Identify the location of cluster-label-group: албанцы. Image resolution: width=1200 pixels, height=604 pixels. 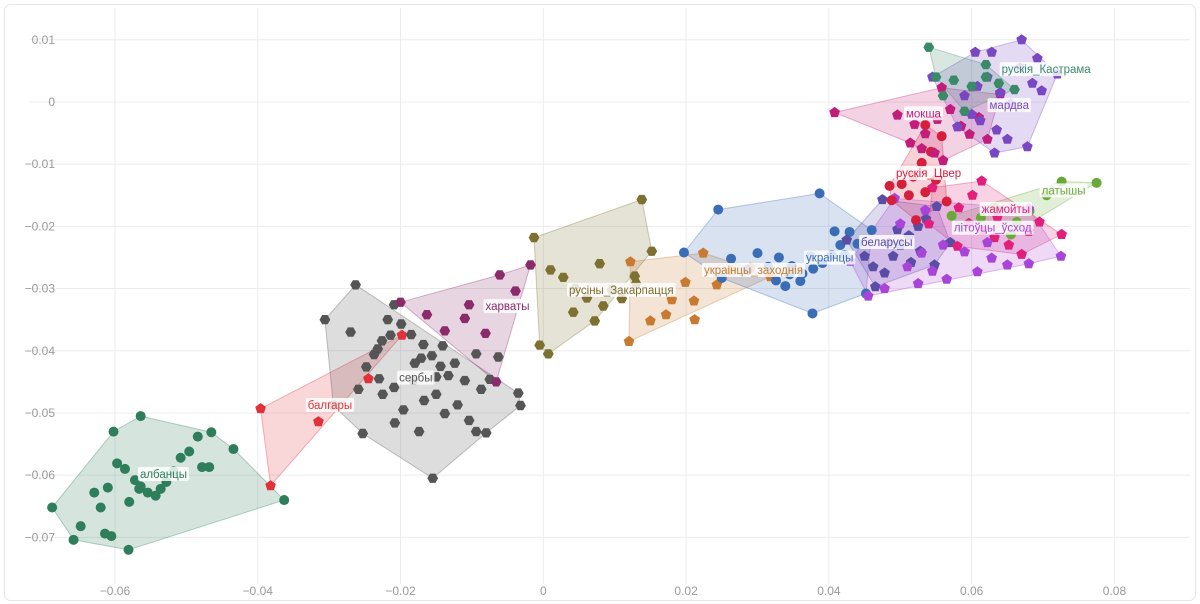
(163, 474).